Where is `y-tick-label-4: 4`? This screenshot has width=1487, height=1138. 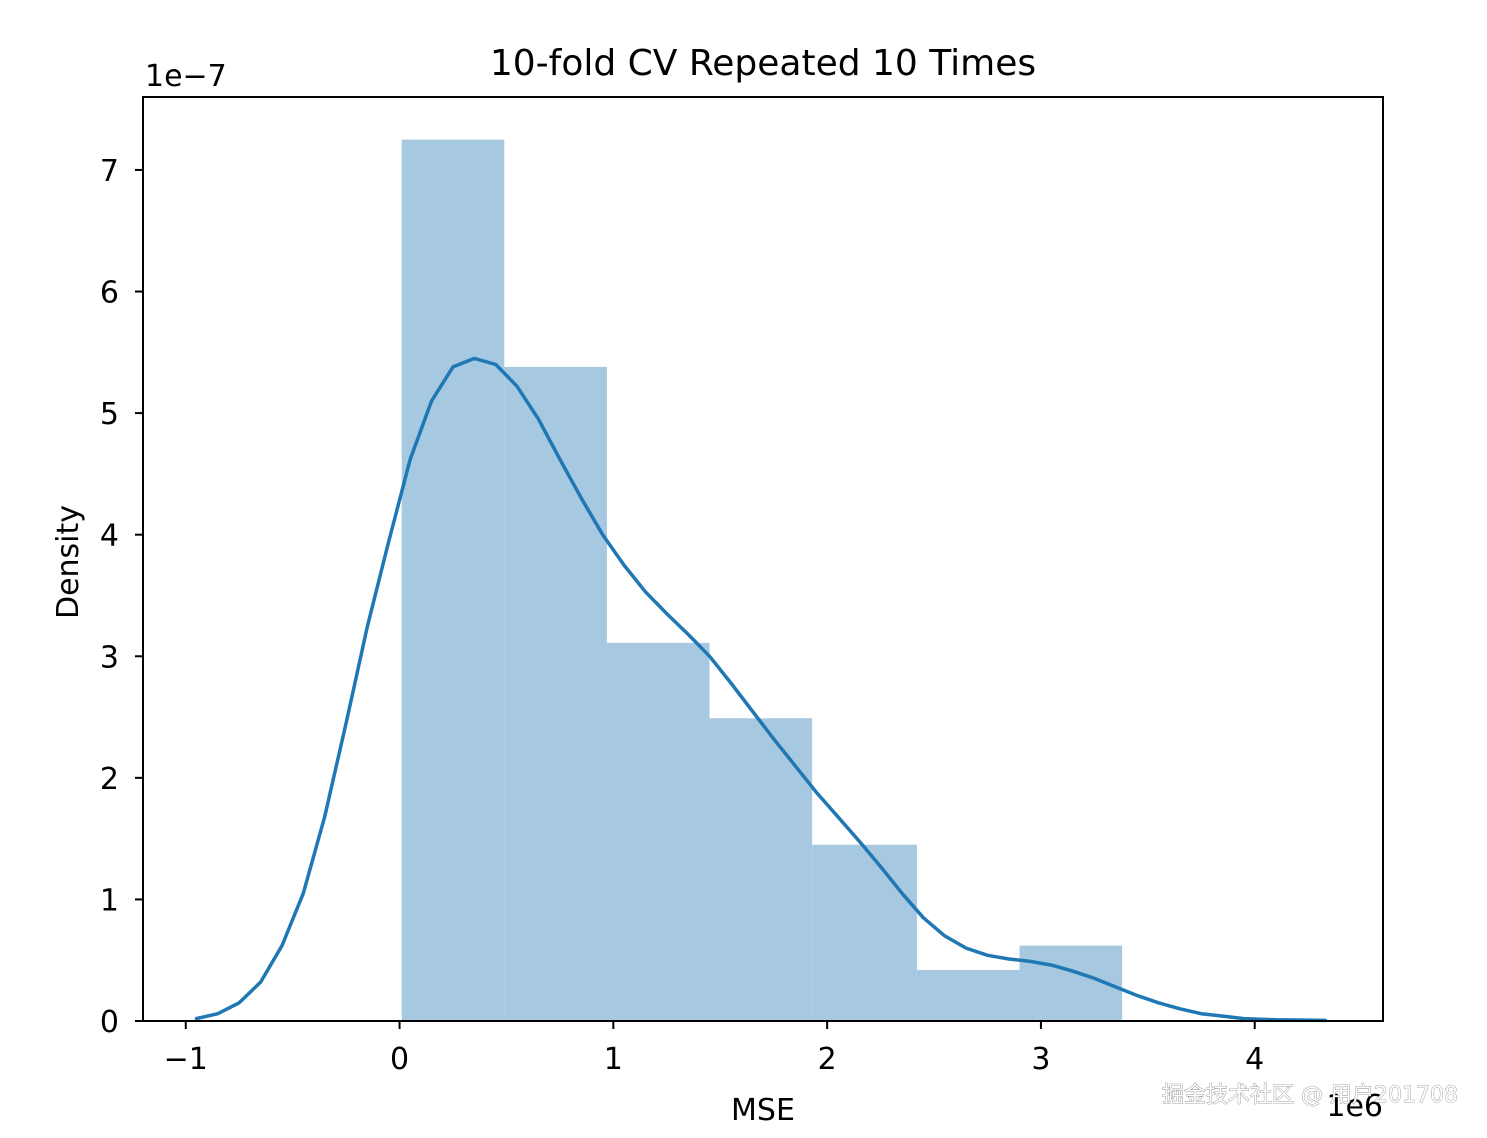
y-tick-label-4: 4 is located at coordinates (109, 536).